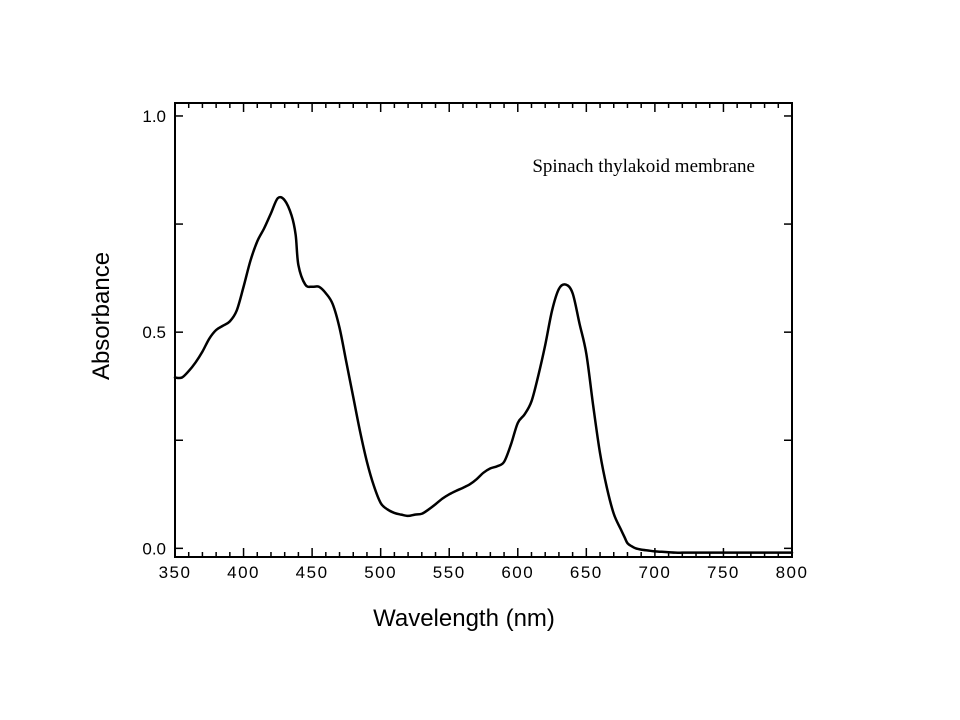 The height and width of the screenshot is (720, 960). Describe the element at coordinates (243, 572) in the screenshot. I see `x-tick-label: 400` at that location.